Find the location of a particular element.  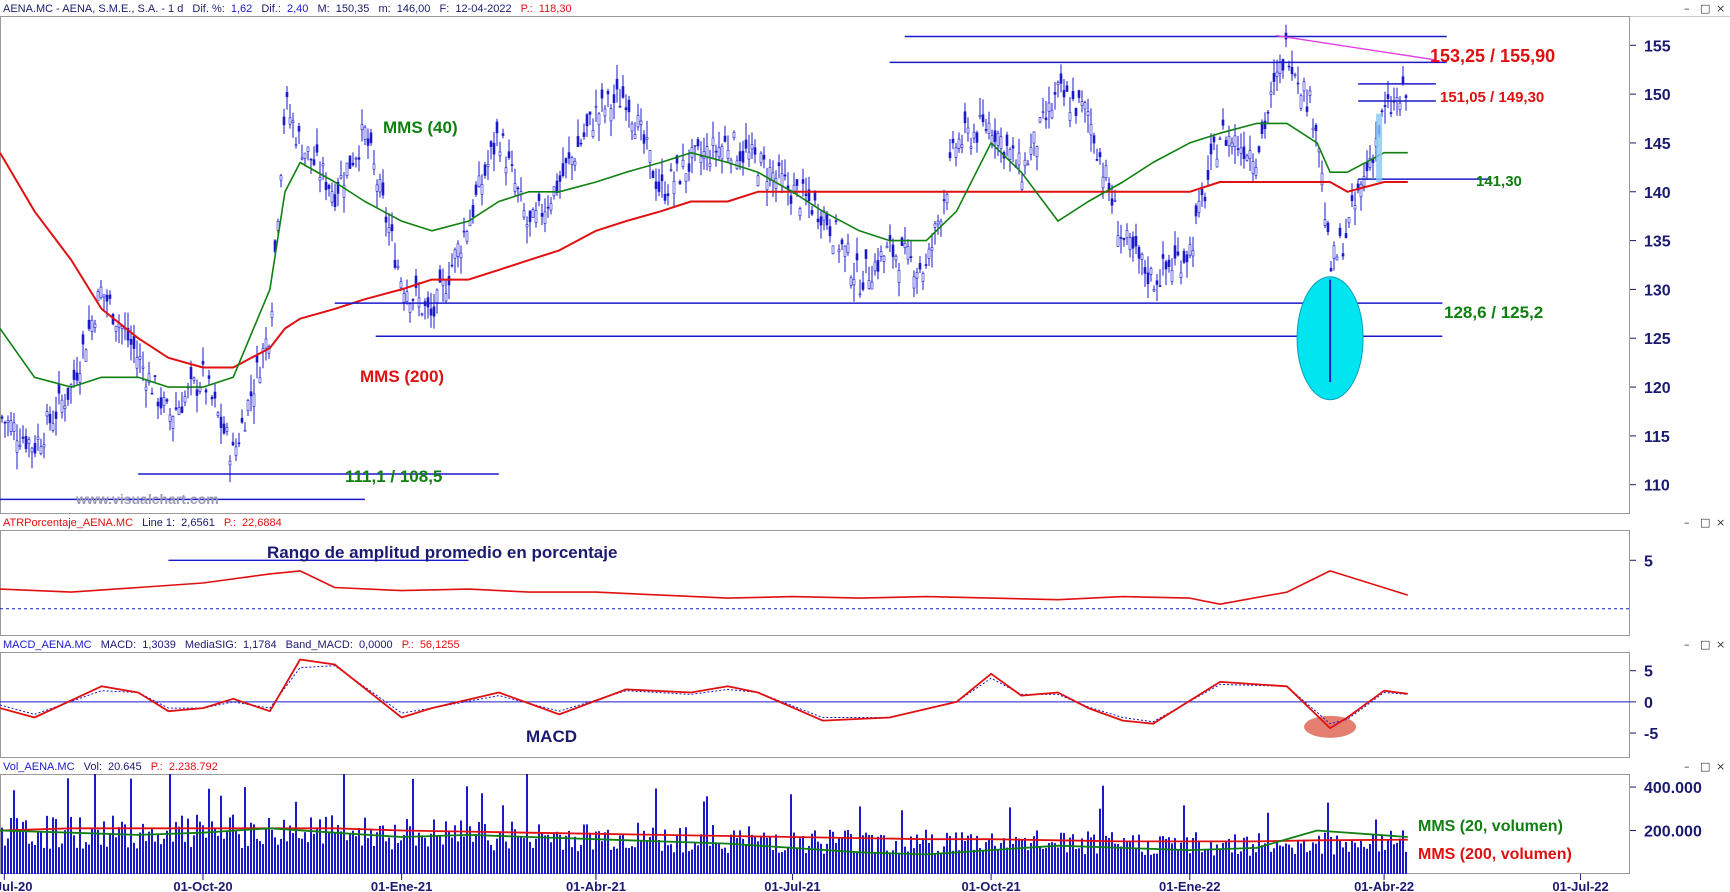

atr-header-bar is located at coordinates (865, 522).